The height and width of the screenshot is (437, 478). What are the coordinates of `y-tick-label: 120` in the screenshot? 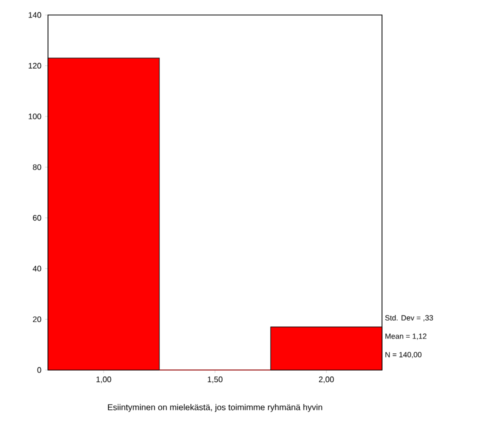 It's located at (35, 65).